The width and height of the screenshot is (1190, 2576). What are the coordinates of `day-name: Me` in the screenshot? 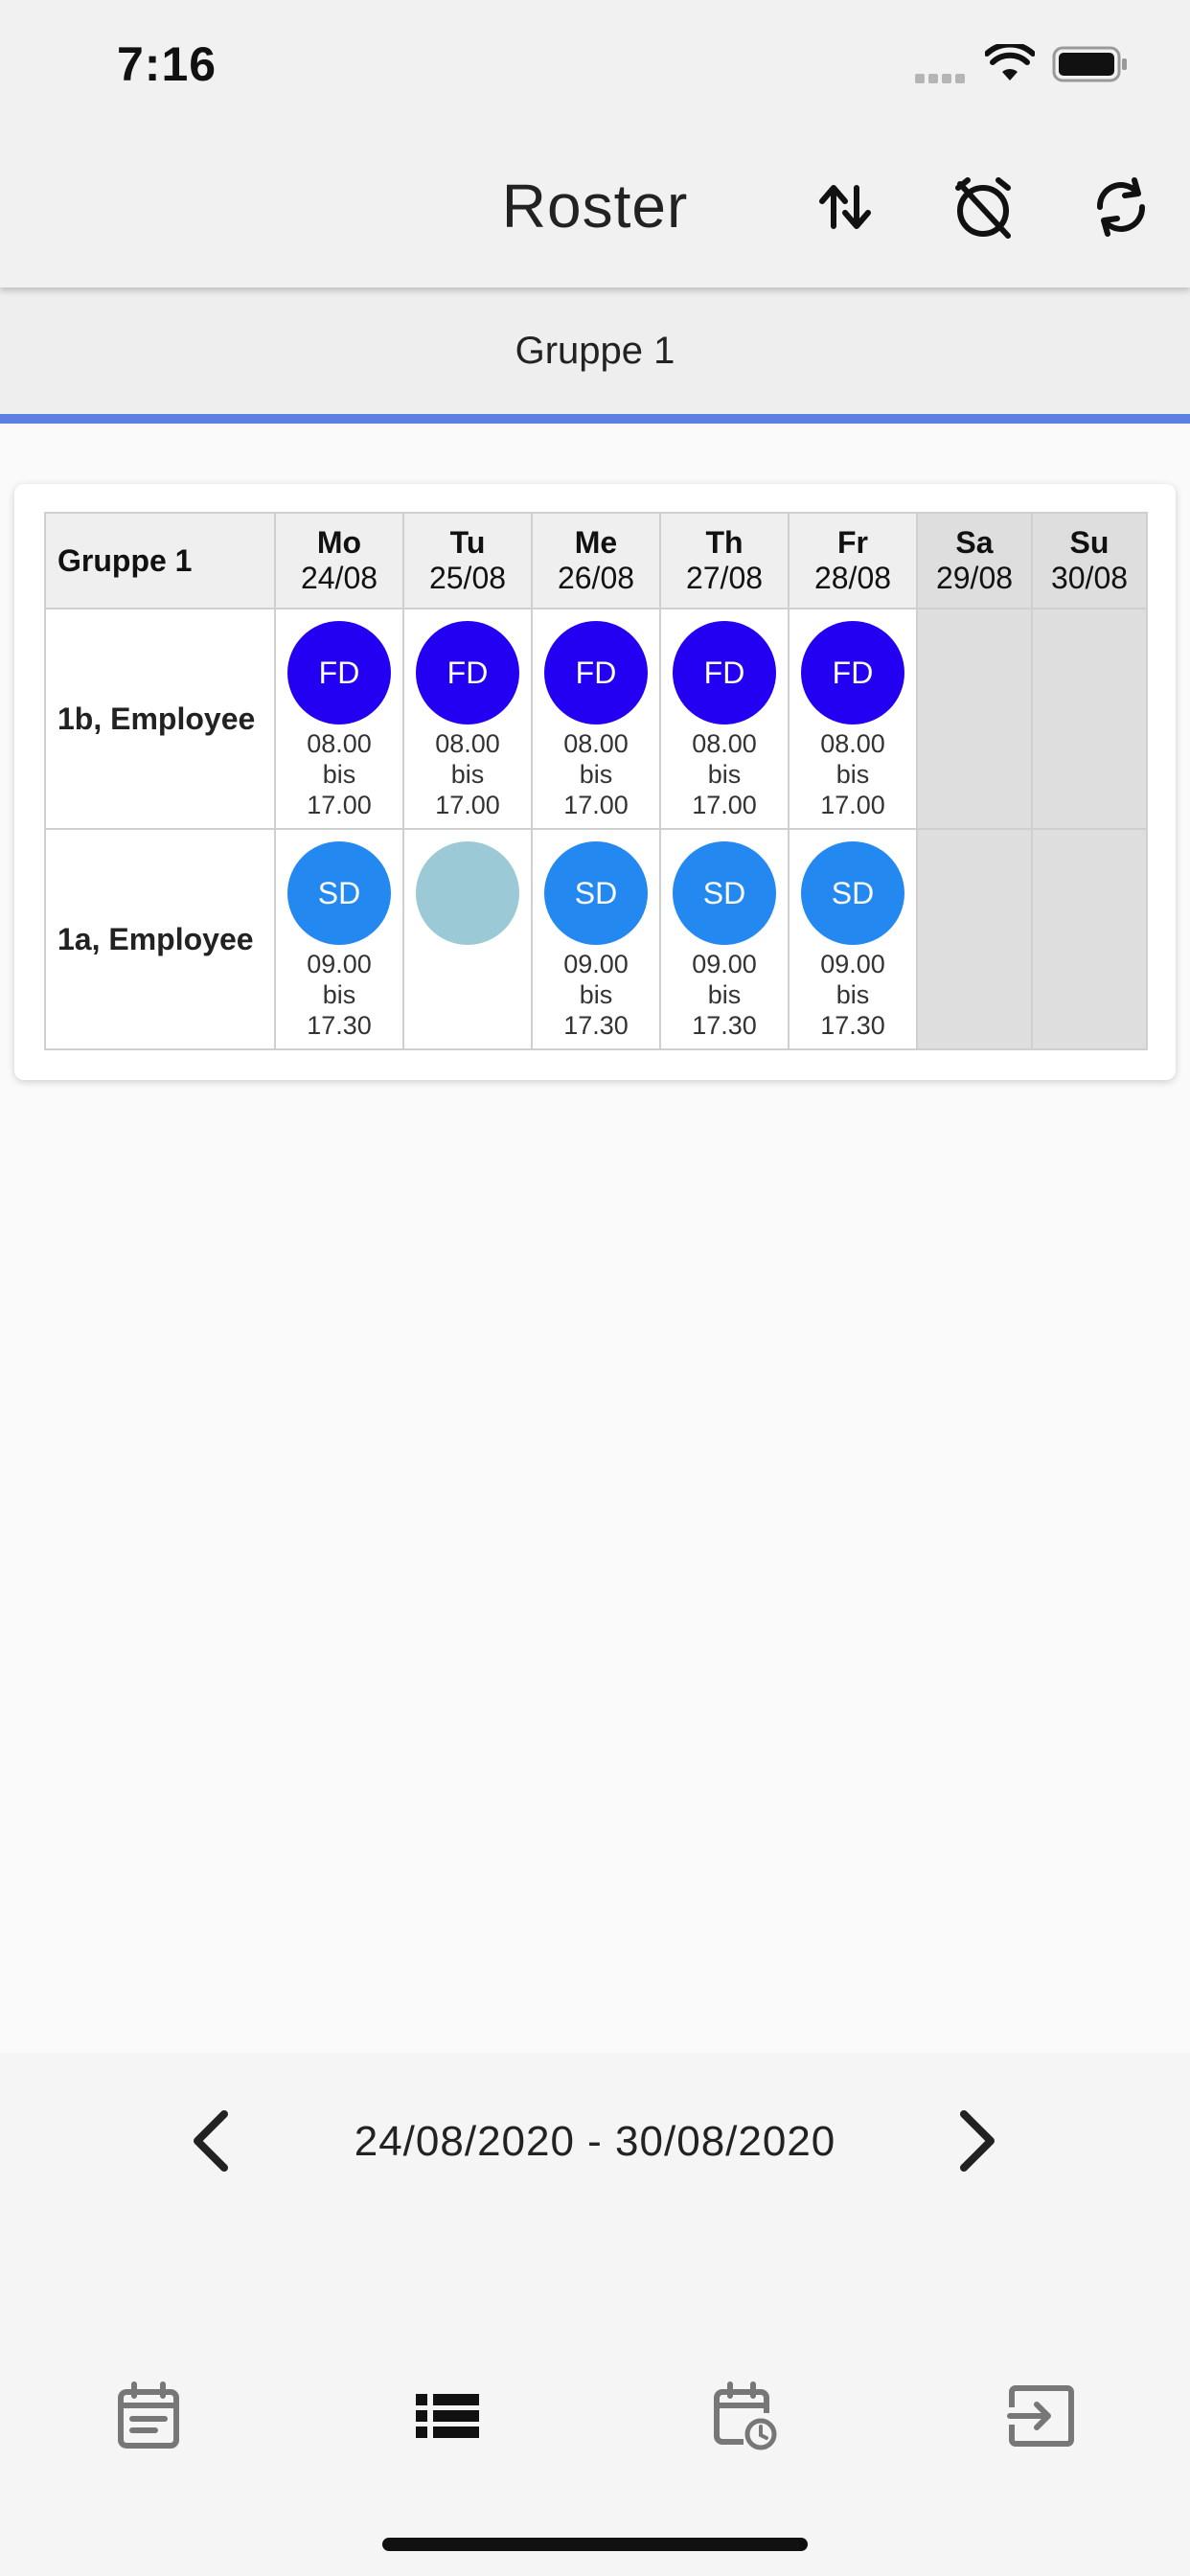 It's located at (596, 542).